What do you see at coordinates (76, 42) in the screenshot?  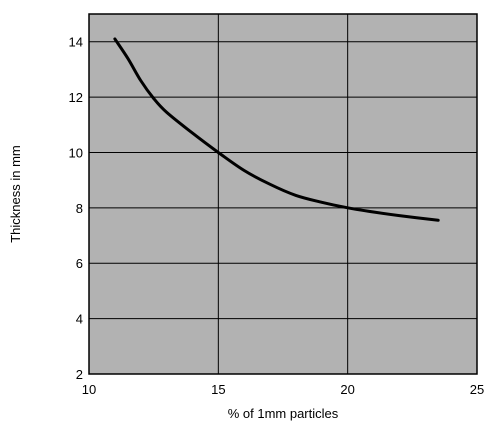 I see `y-tick-label: 14` at bounding box center [76, 42].